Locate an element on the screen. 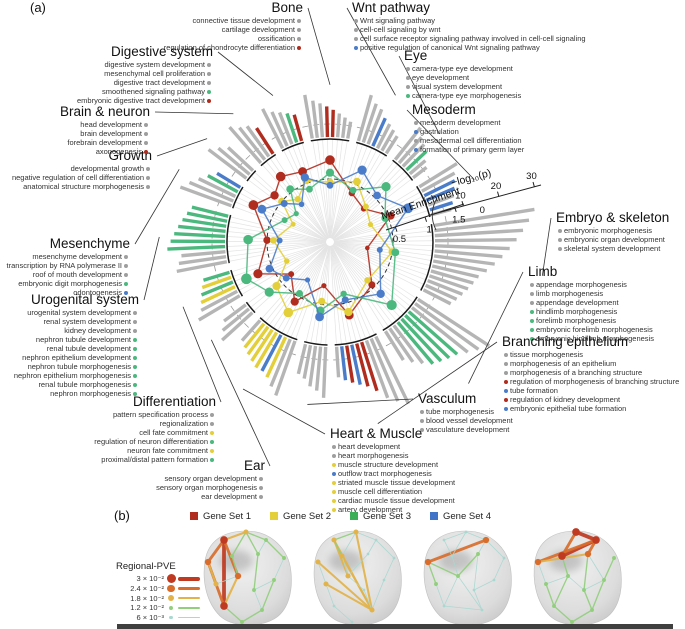 The image size is (685, 629). go-term-label: limb morphogenesis is located at coordinates (570, 293).